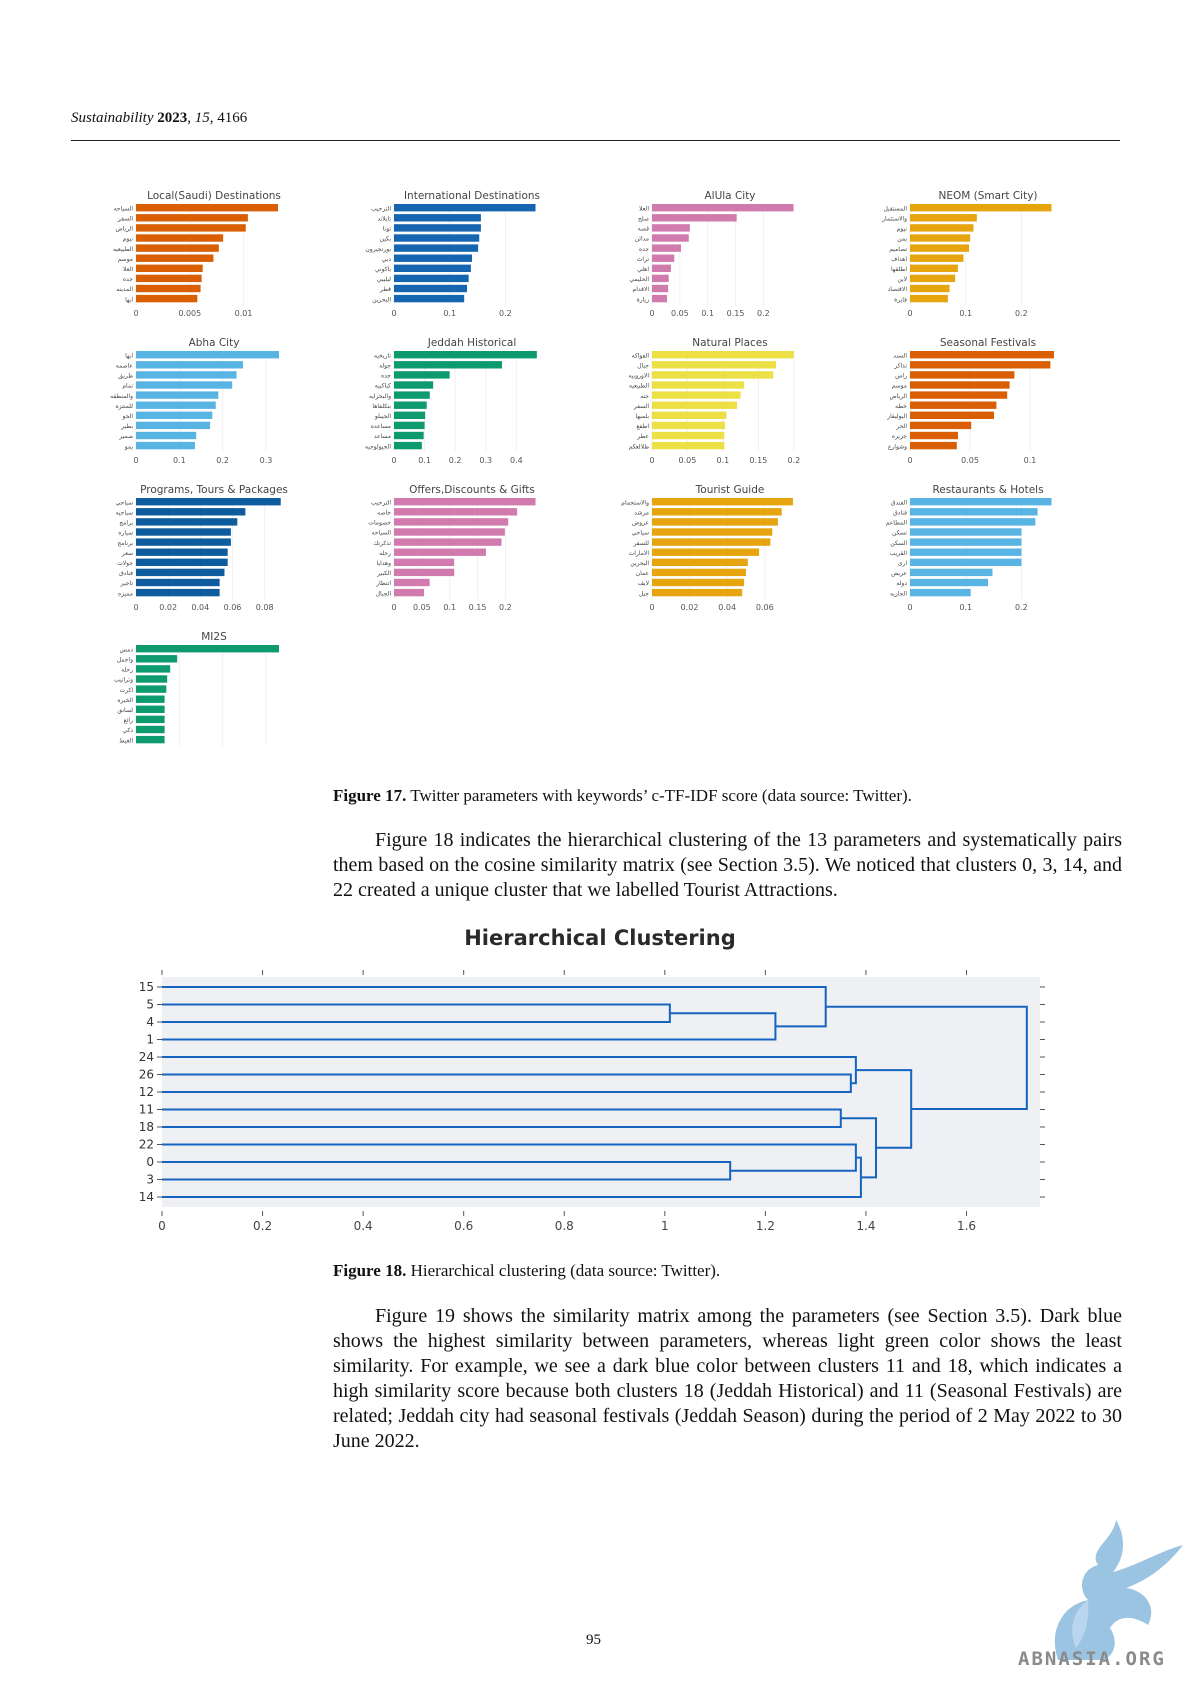 The width and height of the screenshot is (1191, 1684). What do you see at coordinates (640, 533) in the screenshot?
I see `category-label: سياحي` at bounding box center [640, 533].